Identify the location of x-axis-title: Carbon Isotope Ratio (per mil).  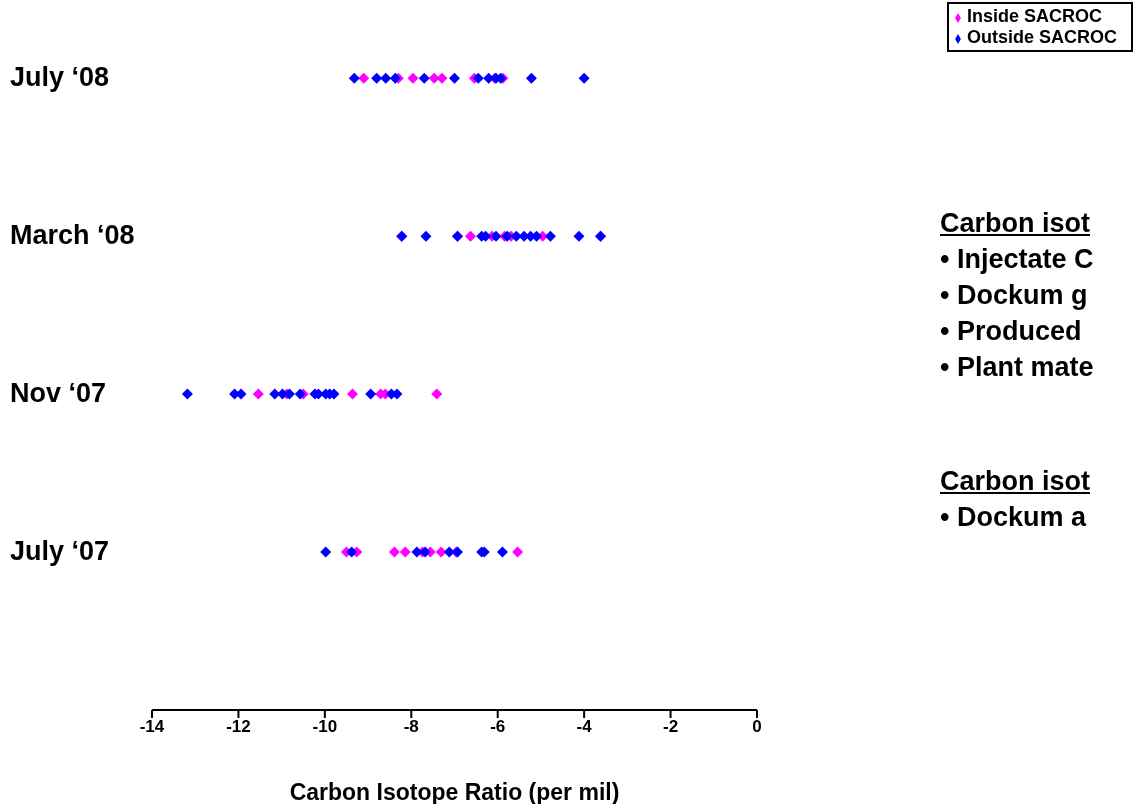
(454, 792).